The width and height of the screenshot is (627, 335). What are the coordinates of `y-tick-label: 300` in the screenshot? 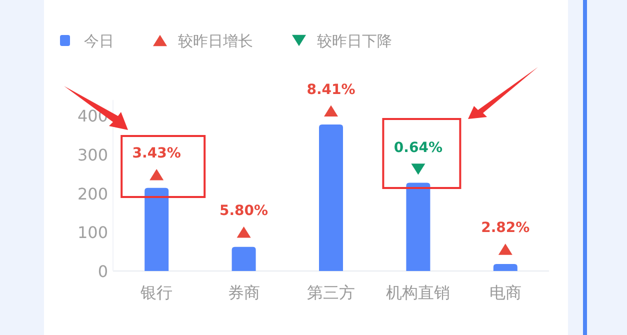 It's located at (92, 154).